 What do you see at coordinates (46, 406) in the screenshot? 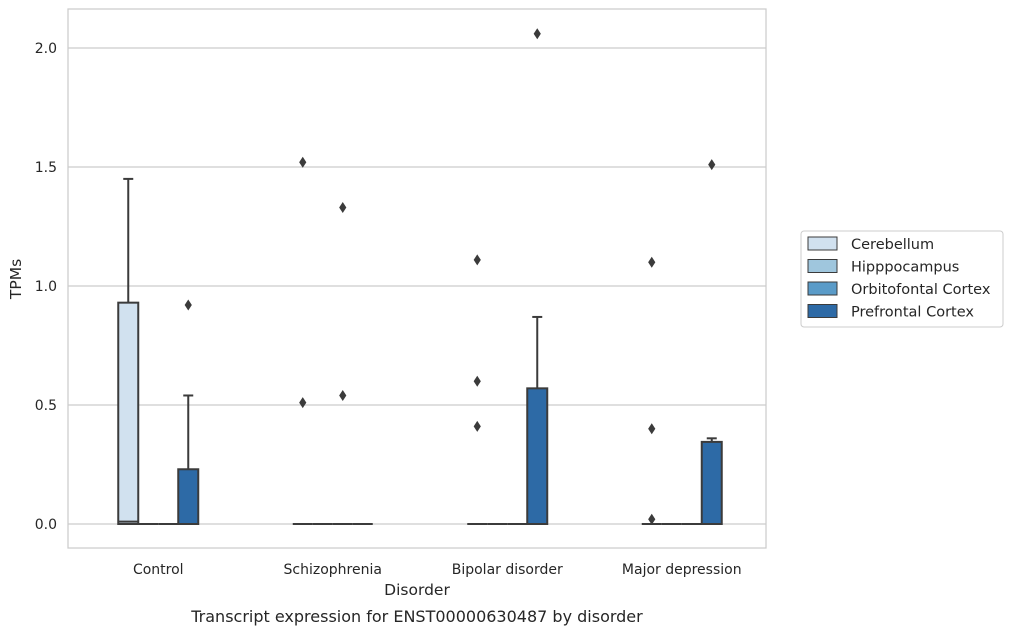
I see `y-tick-label: 0.5` at bounding box center [46, 406].